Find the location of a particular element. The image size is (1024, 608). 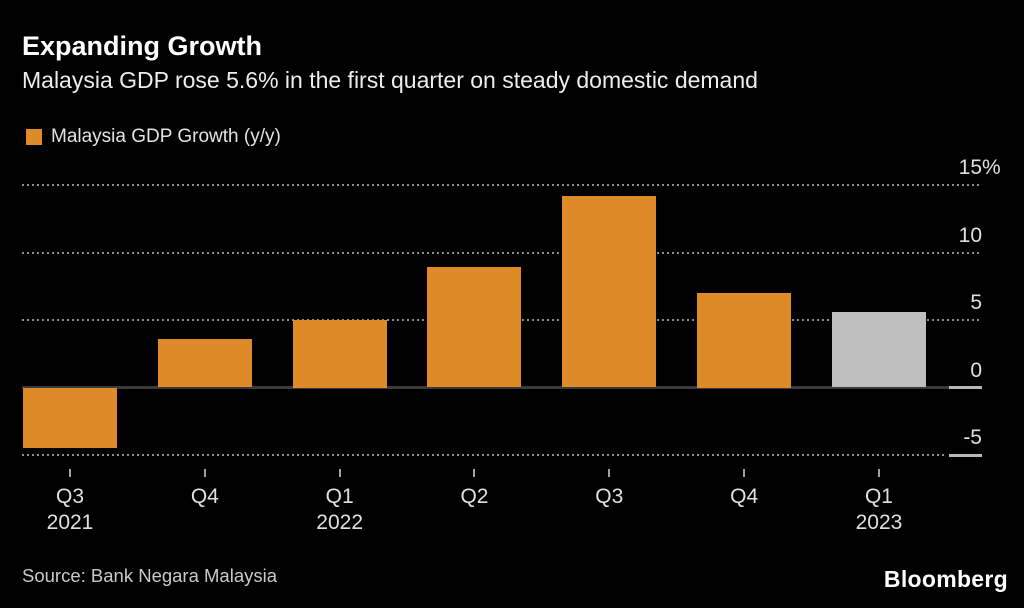

y-axis-label: 10 is located at coordinates (970, 235).